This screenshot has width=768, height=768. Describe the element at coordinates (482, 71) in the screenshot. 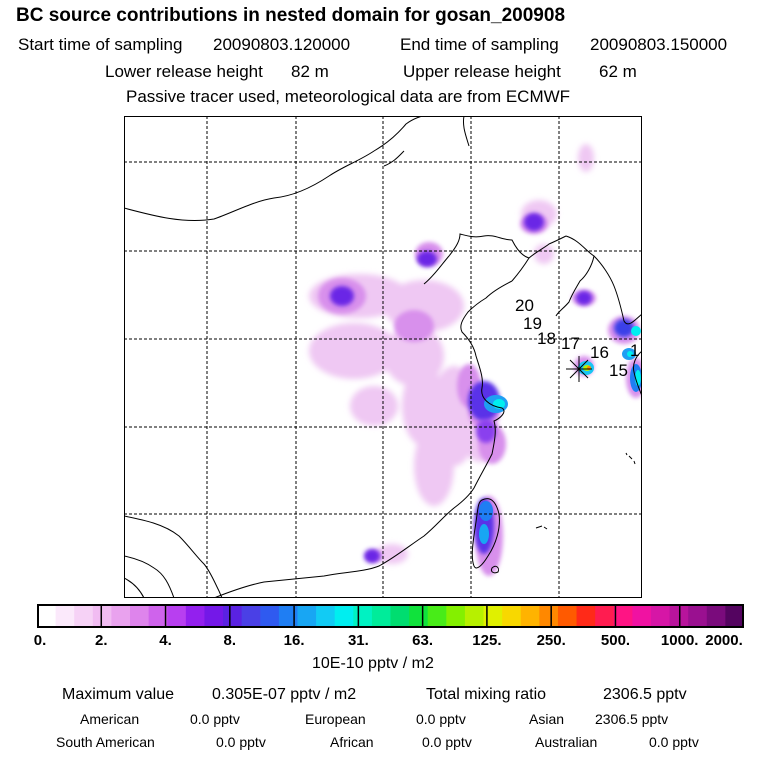

I see `upper-height-label: Upper release height` at that location.